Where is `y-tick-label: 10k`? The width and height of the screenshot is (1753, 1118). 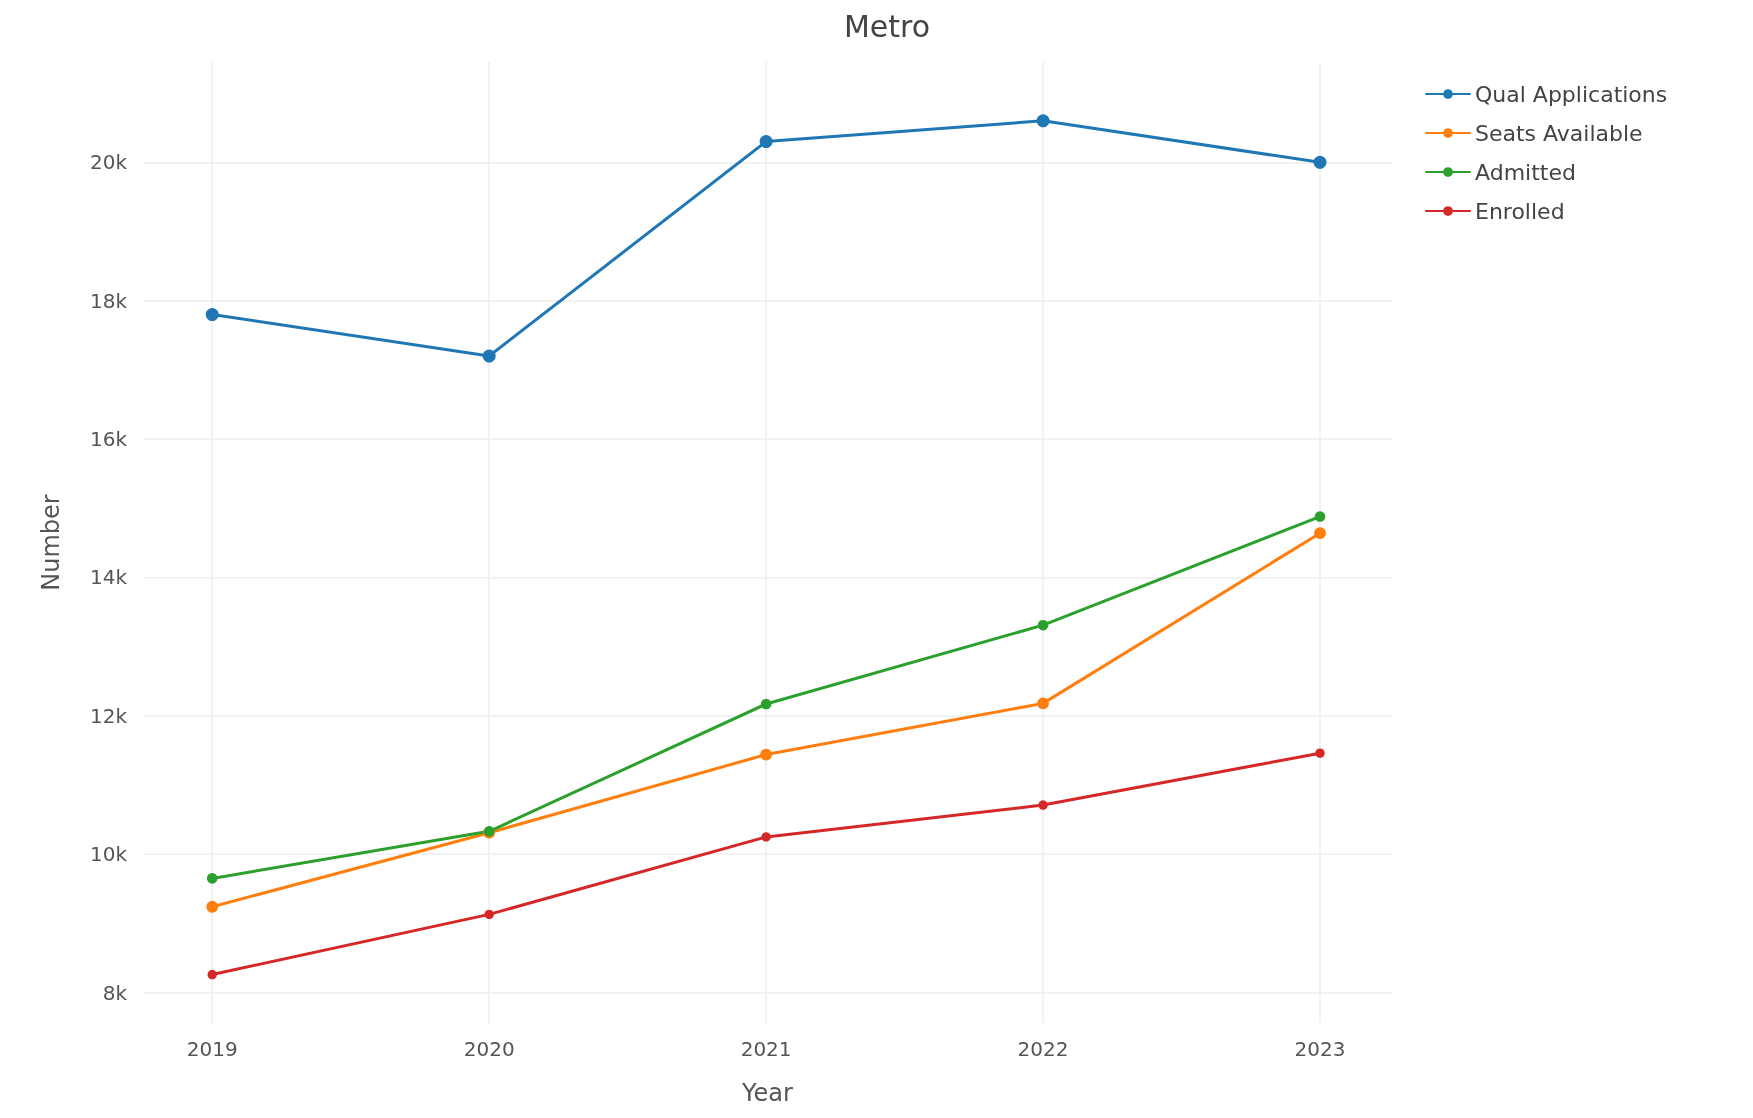
y-tick-label: 10k is located at coordinates (108, 854).